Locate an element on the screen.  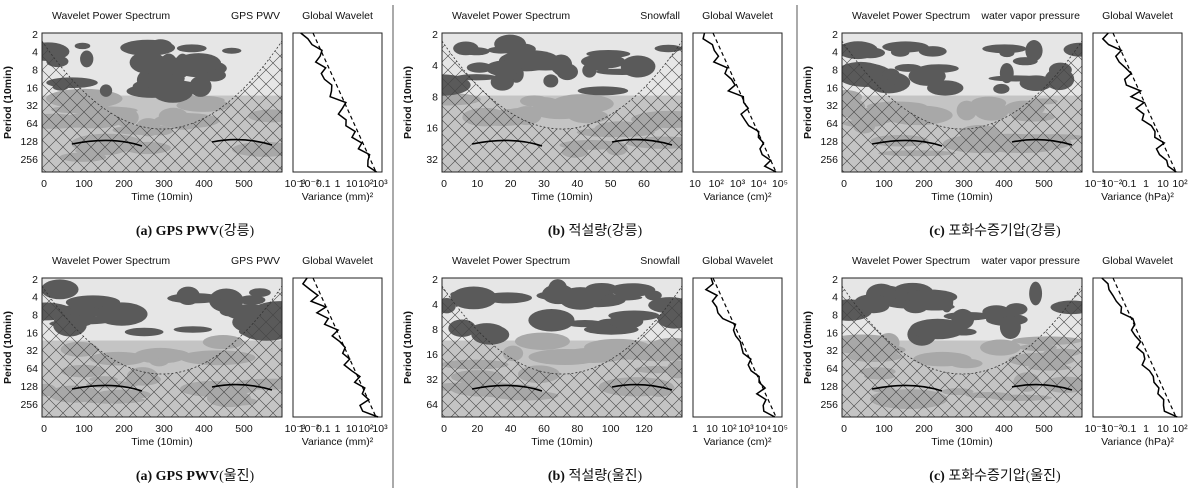
gw-x-tick-label: 10⁴ is located at coordinates (759, 184).